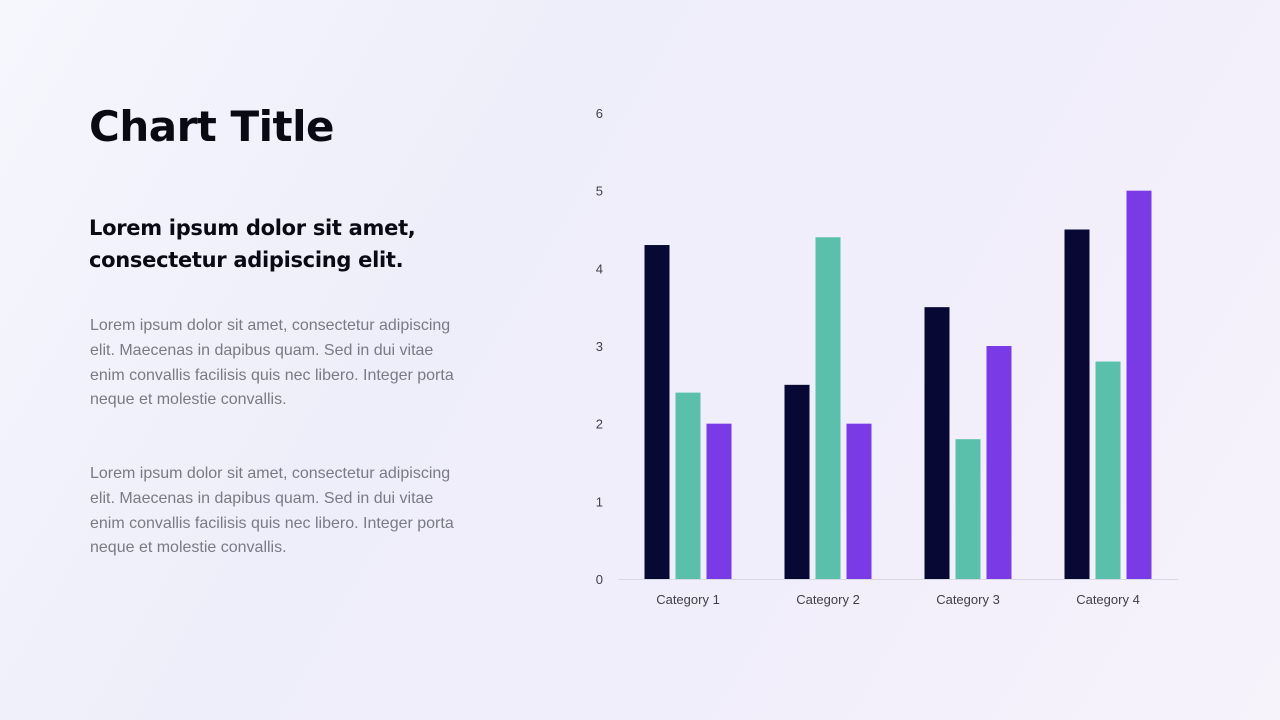 This screenshot has height=720, width=1280. I want to click on x-tick-label: Category 1, so click(688, 599).